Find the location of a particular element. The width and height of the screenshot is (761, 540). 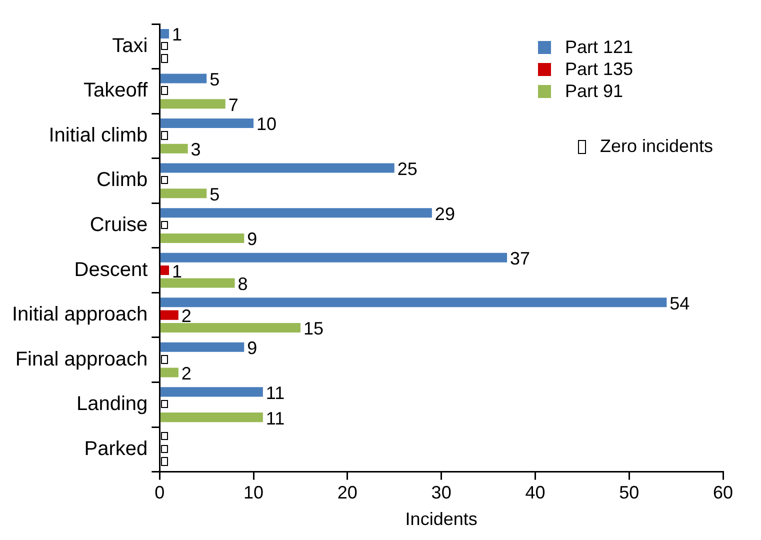

x-tick-label: 60 is located at coordinates (723, 492).